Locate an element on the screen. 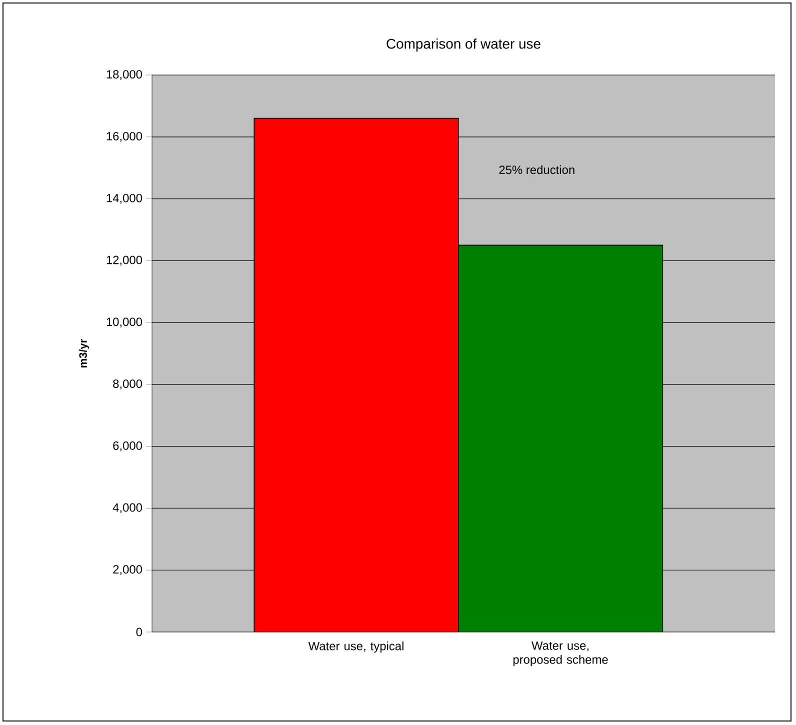 The width and height of the screenshot is (796, 725). annotation: 25% reduction is located at coordinates (536, 169).